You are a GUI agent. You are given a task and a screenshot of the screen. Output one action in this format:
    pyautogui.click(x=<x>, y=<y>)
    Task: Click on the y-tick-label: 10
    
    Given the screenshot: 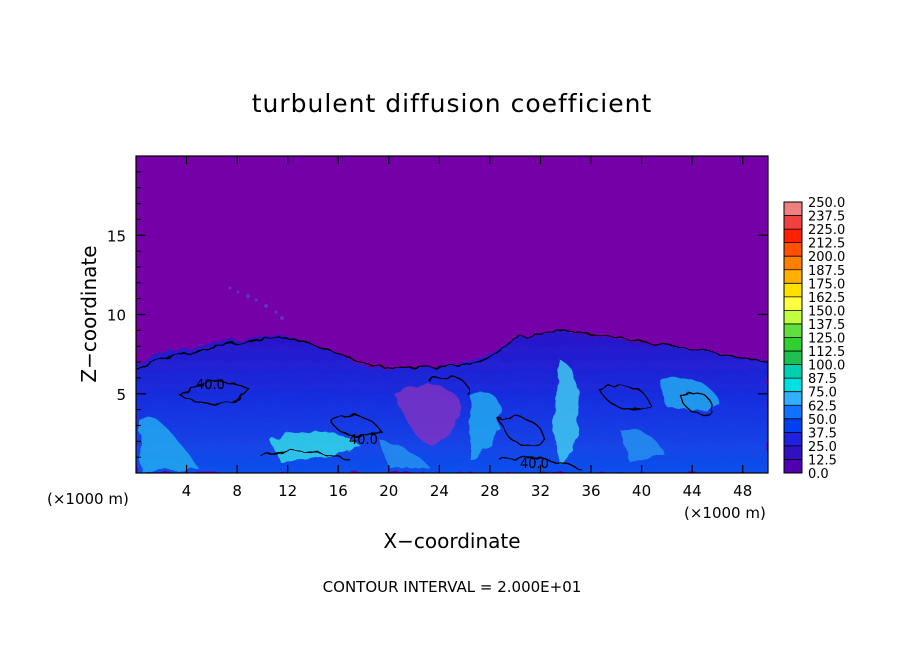 What is the action you would take?
    pyautogui.click(x=116, y=316)
    